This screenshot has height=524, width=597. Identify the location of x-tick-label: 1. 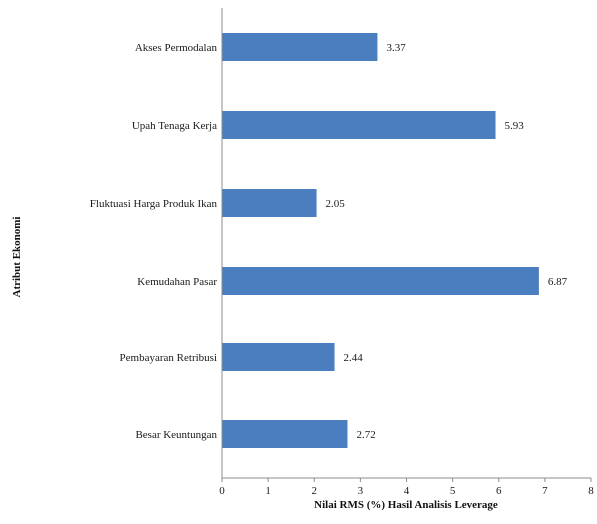
(268, 491).